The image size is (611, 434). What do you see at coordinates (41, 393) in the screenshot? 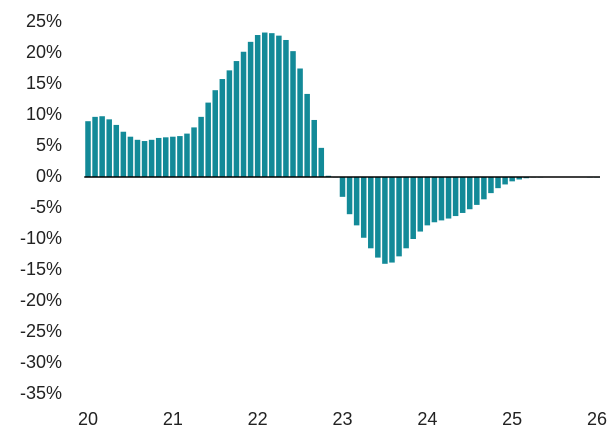
I see `y-tick-label: -35%` at bounding box center [41, 393].